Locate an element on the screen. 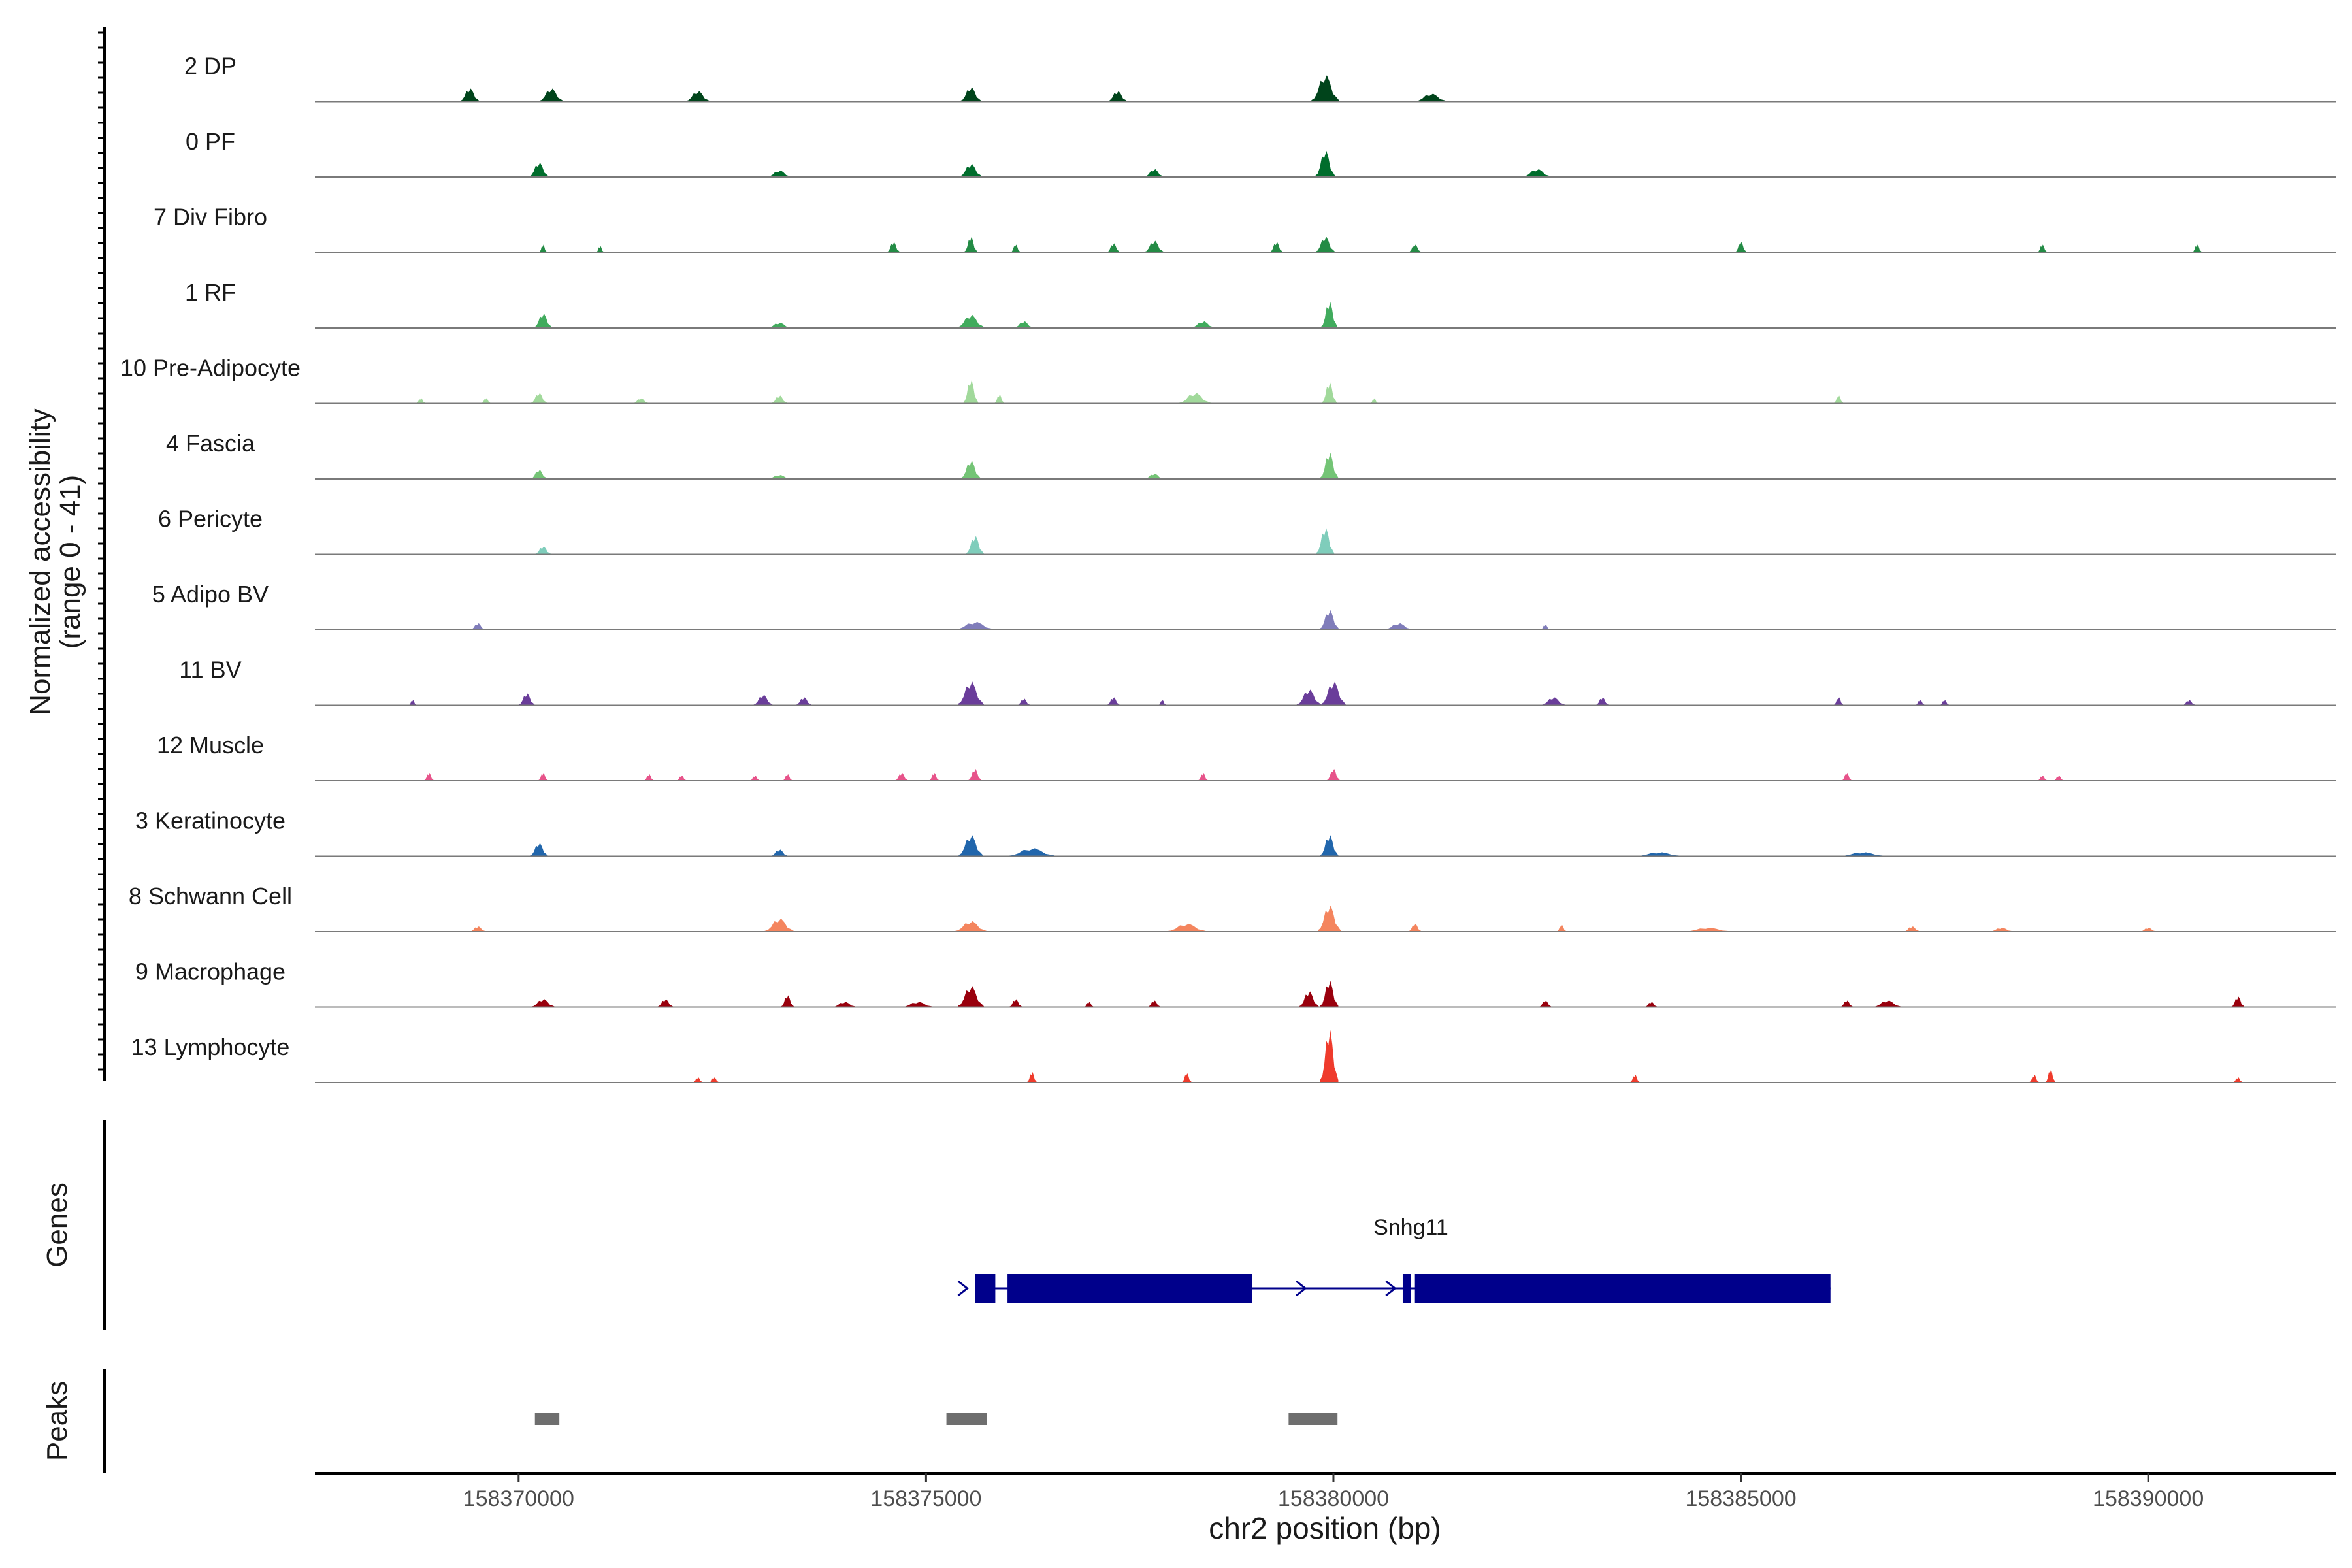  track-label: 0 PF is located at coordinates (210, 141).